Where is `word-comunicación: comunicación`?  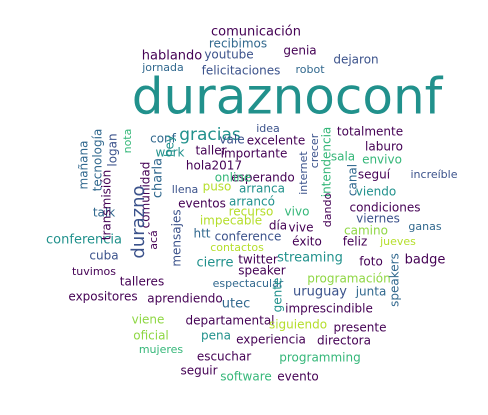
word-comunicación: comunicación is located at coordinates (256, 32).